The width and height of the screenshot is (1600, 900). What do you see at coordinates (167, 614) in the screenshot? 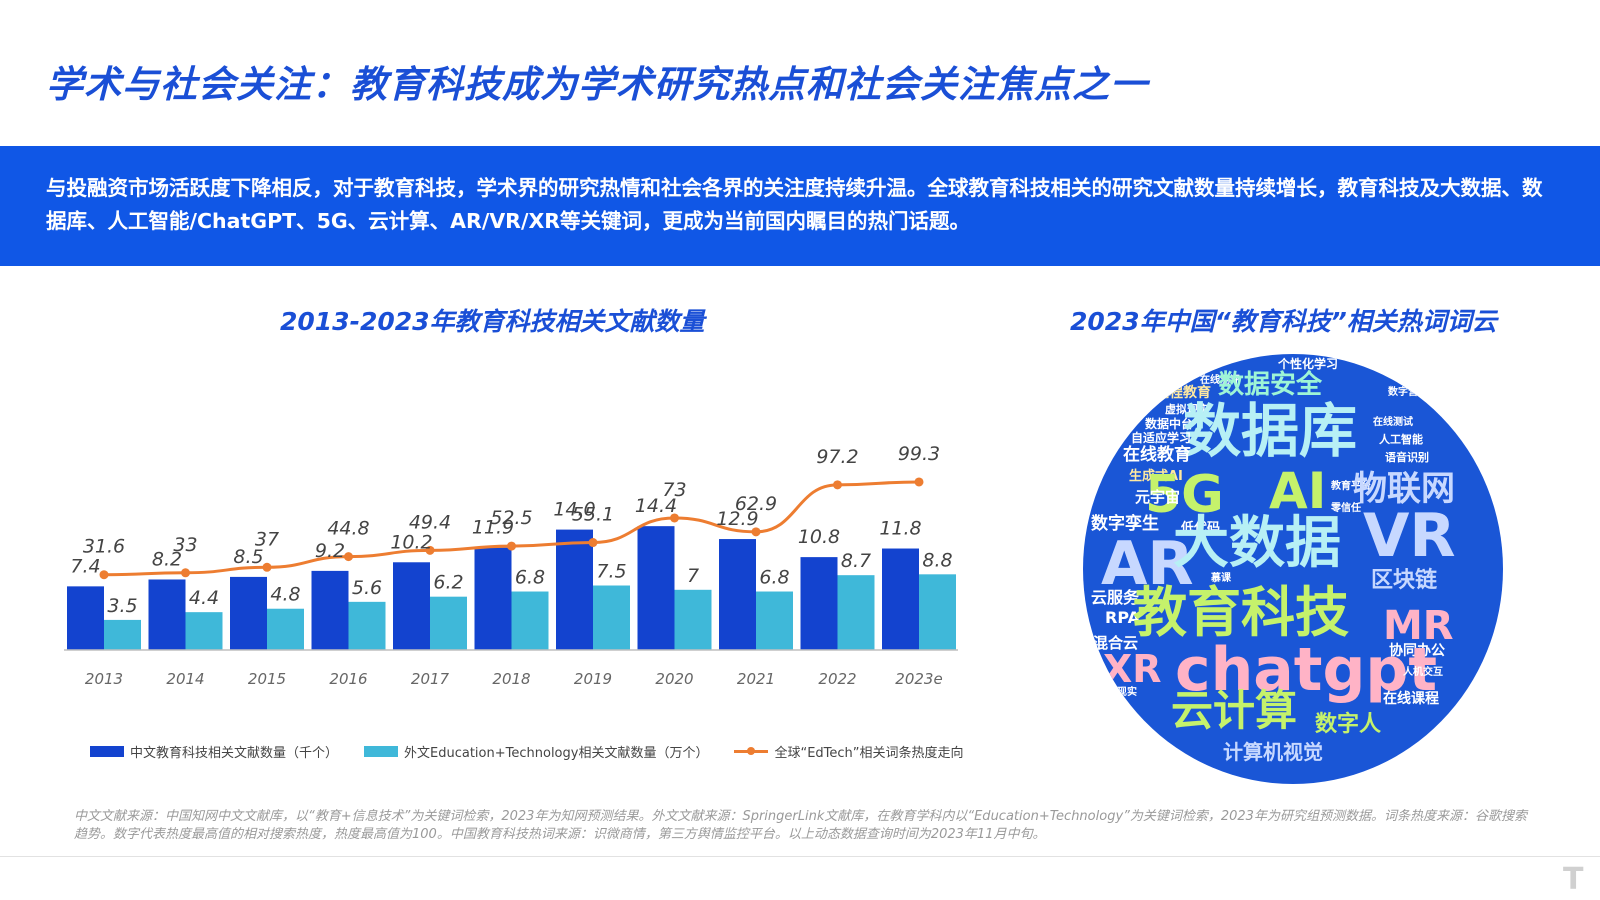
I see `bar-cn-2014` at bounding box center [167, 614].